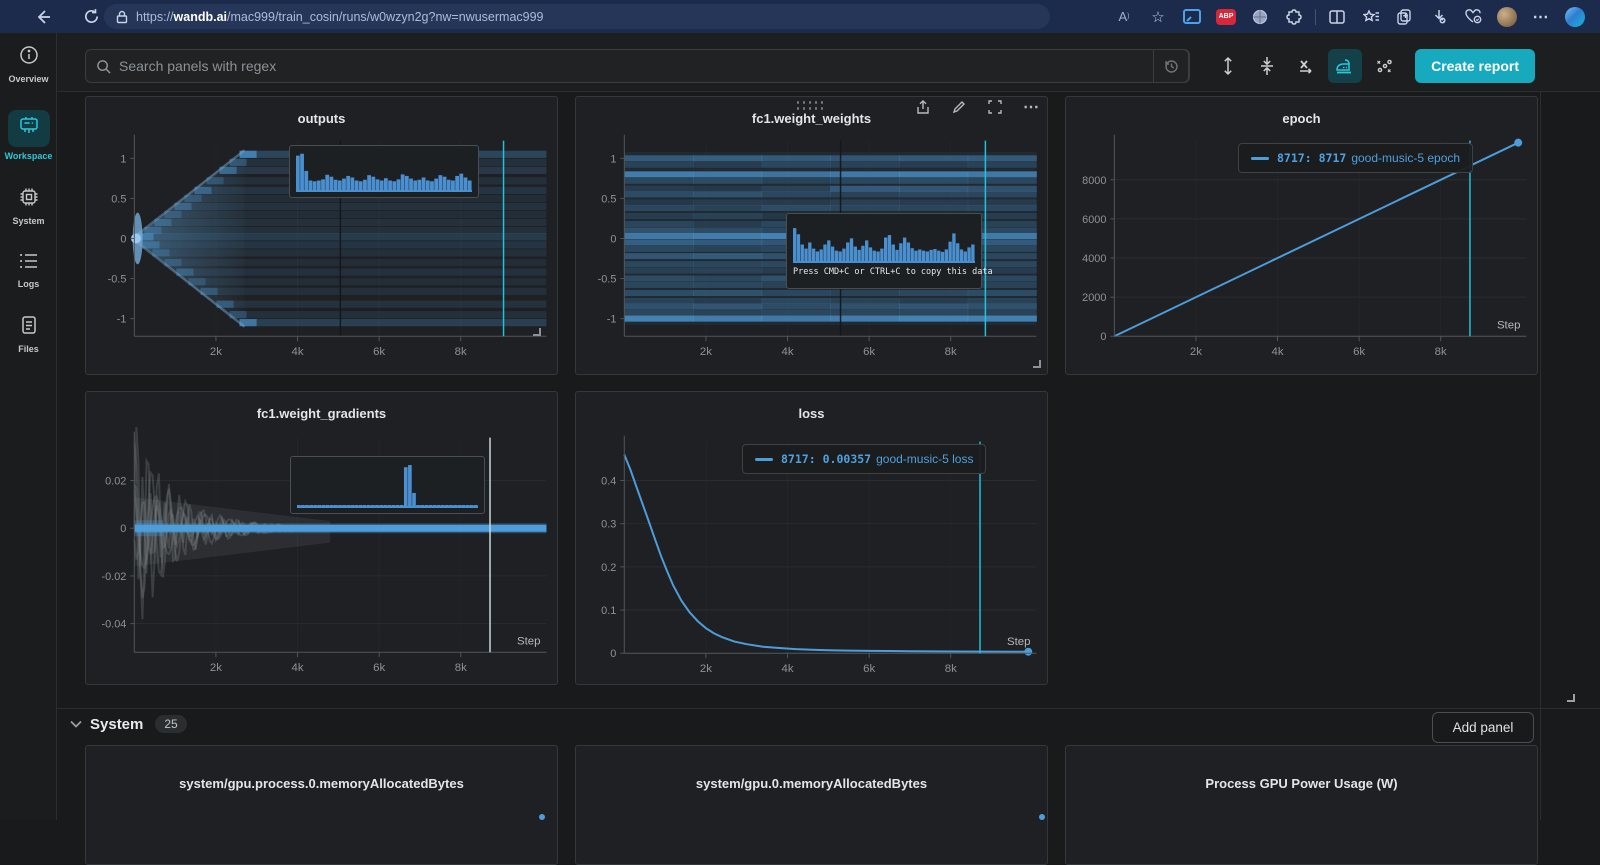  What do you see at coordinates (1483, 727) in the screenshot?
I see `add-panel-button: Add panel` at bounding box center [1483, 727].